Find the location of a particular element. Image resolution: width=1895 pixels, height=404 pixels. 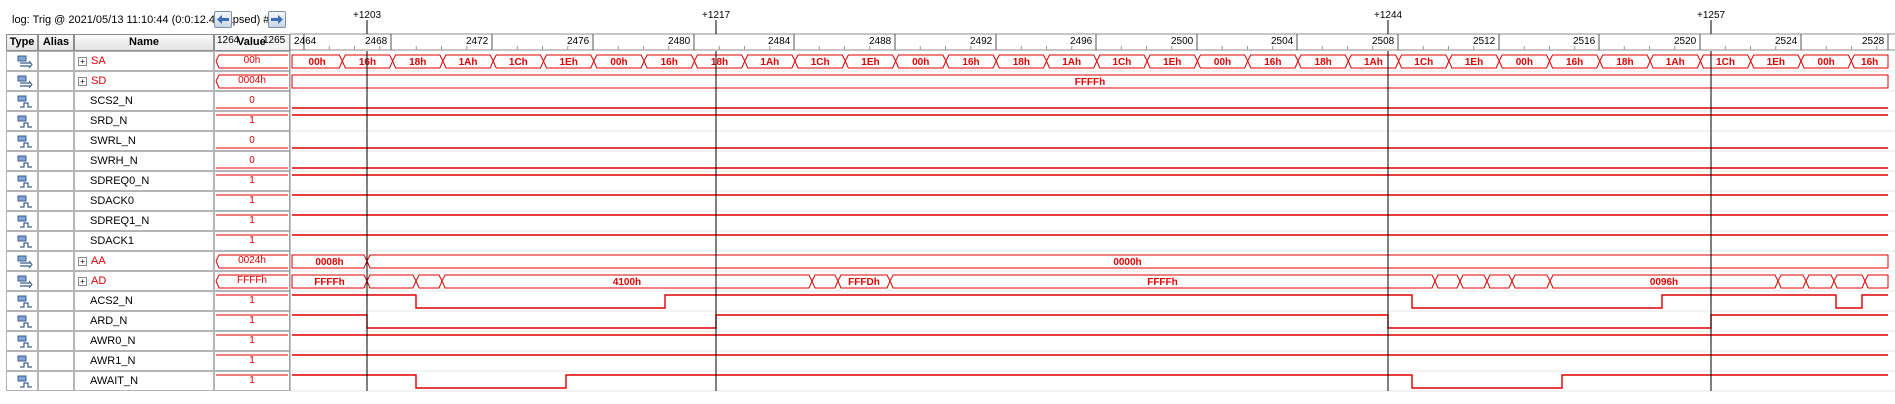

signal-row-swrl-n: SWRL_N 0 is located at coordinates (947, 141).